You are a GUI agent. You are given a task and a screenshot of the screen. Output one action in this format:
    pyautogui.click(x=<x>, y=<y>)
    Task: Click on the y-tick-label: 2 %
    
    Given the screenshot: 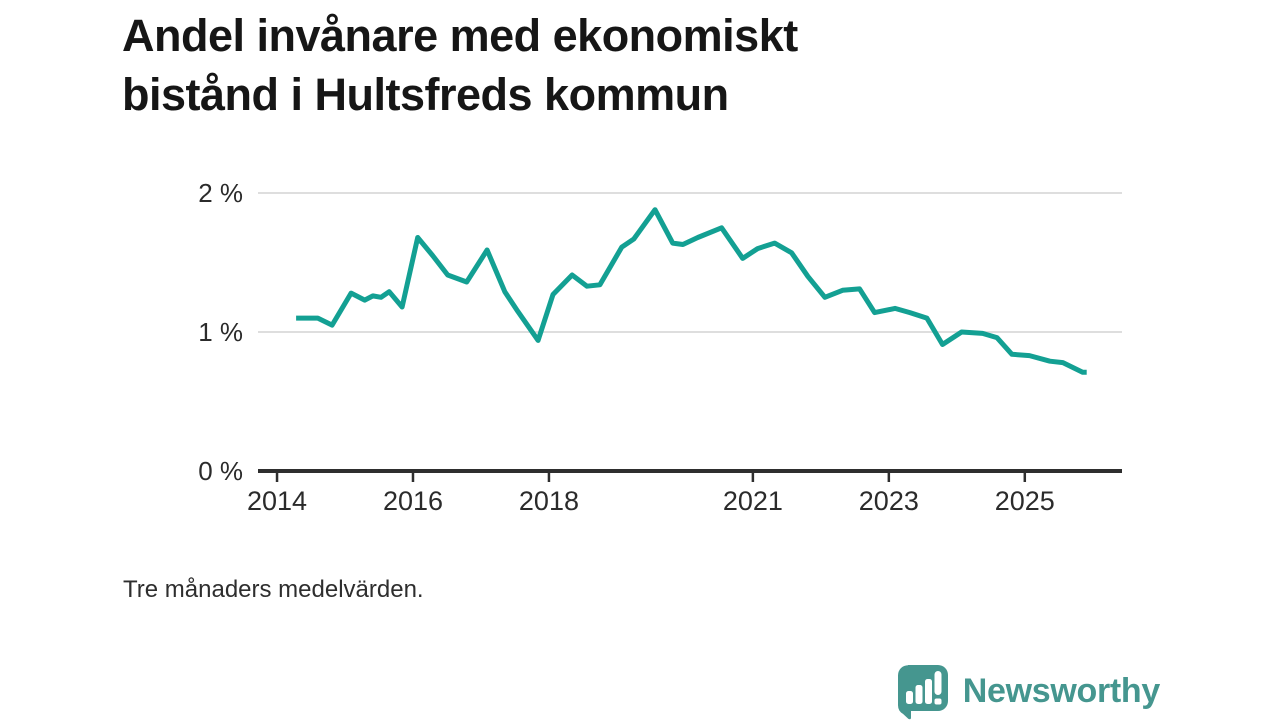 What is the action you would take?
    pyautogui.click(x=220, y=193)
    